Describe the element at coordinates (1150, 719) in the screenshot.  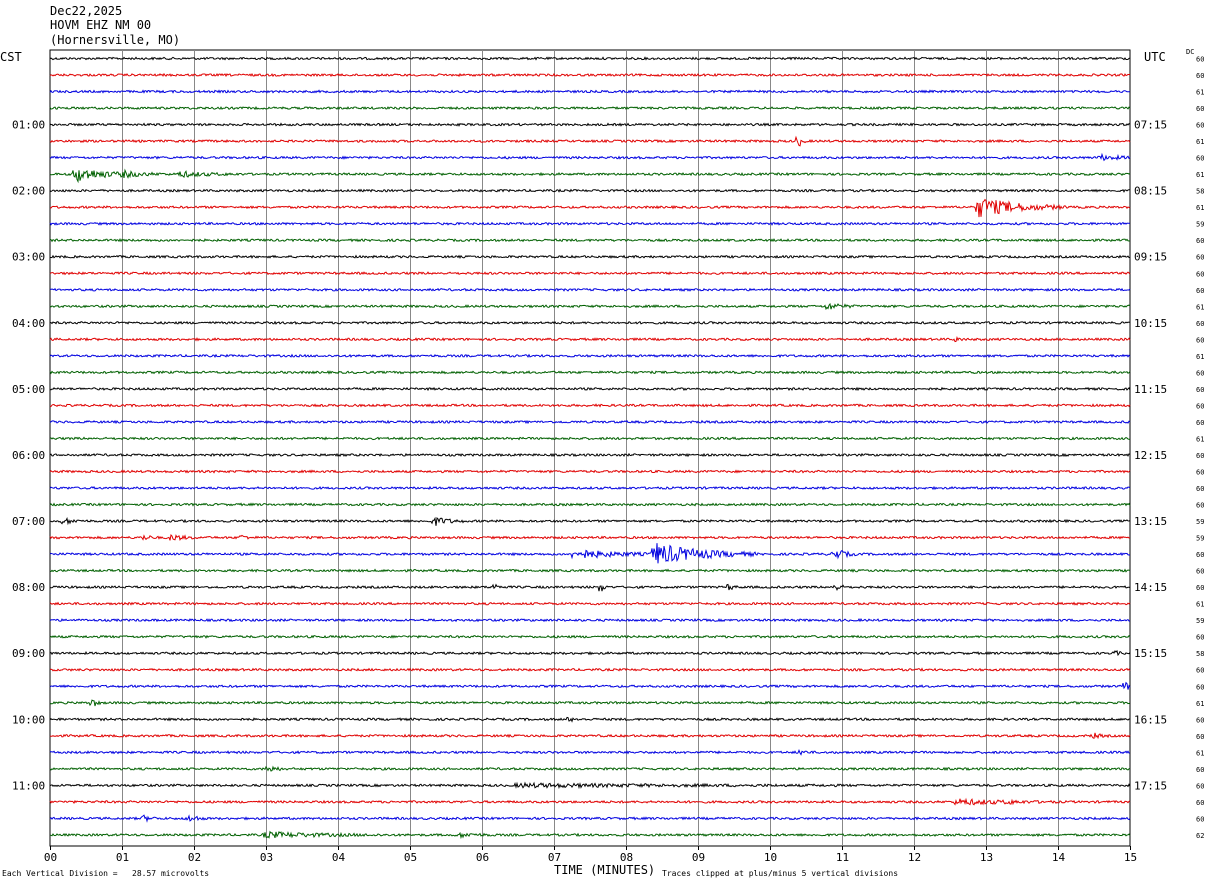
I see `utc-hour-label: 16:15` at that location.